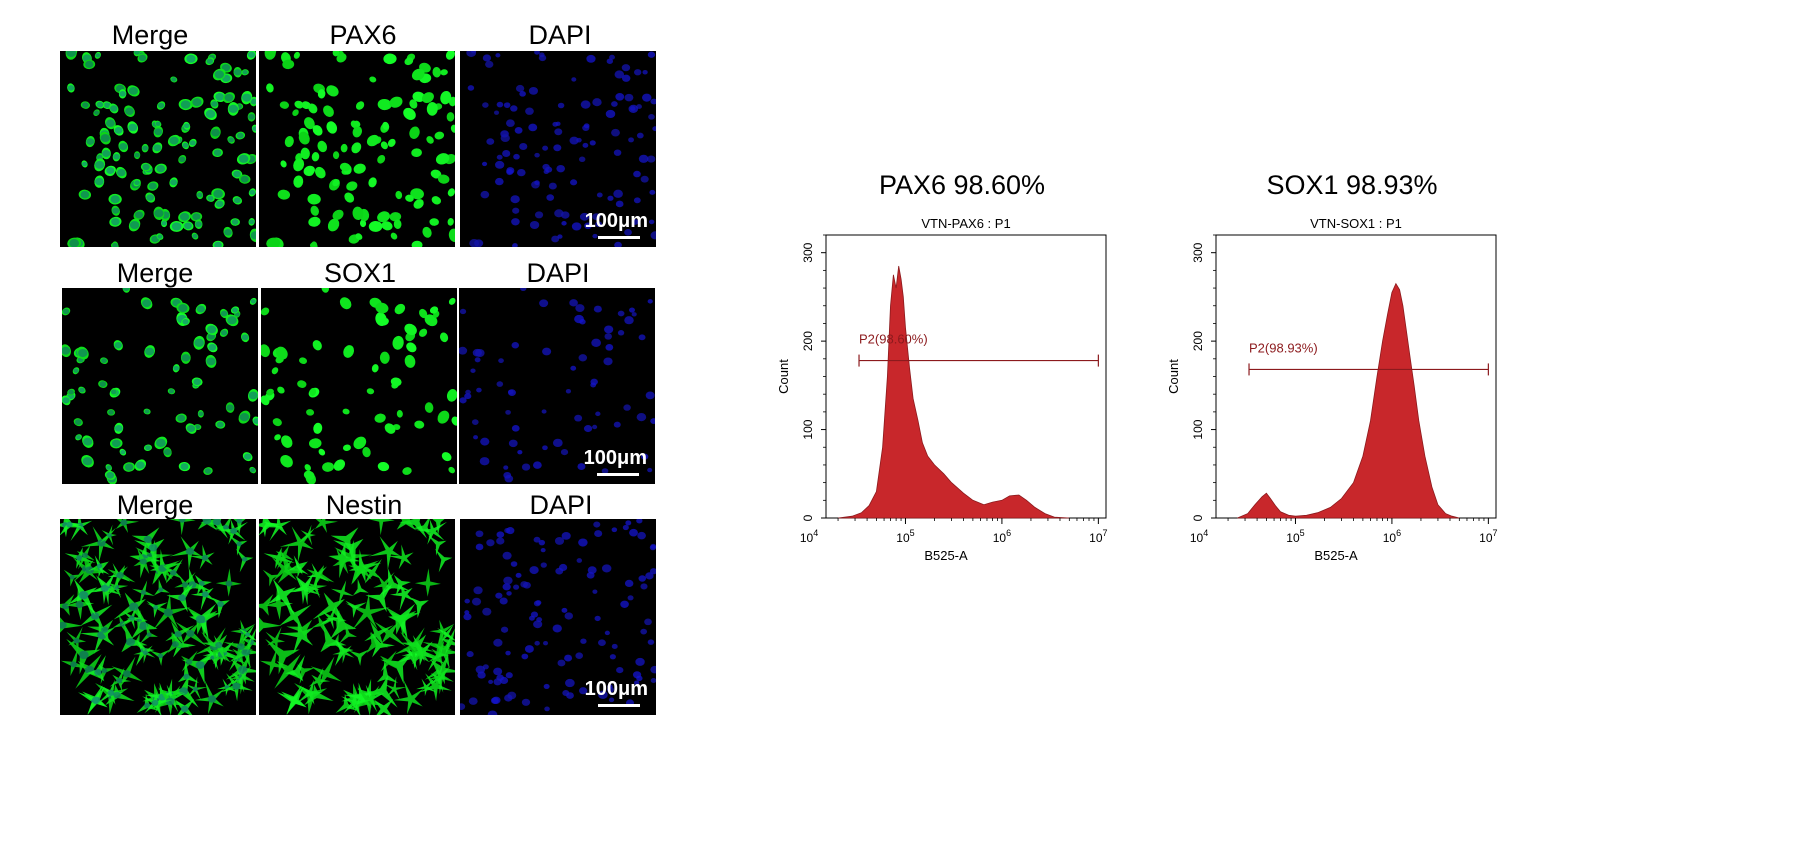 The image size is (1793, 867). Describe the element at coordinates (893, 339) in the screenshot. I see `flow-chart-1-gate-label: P2(98.60%)` at that location.